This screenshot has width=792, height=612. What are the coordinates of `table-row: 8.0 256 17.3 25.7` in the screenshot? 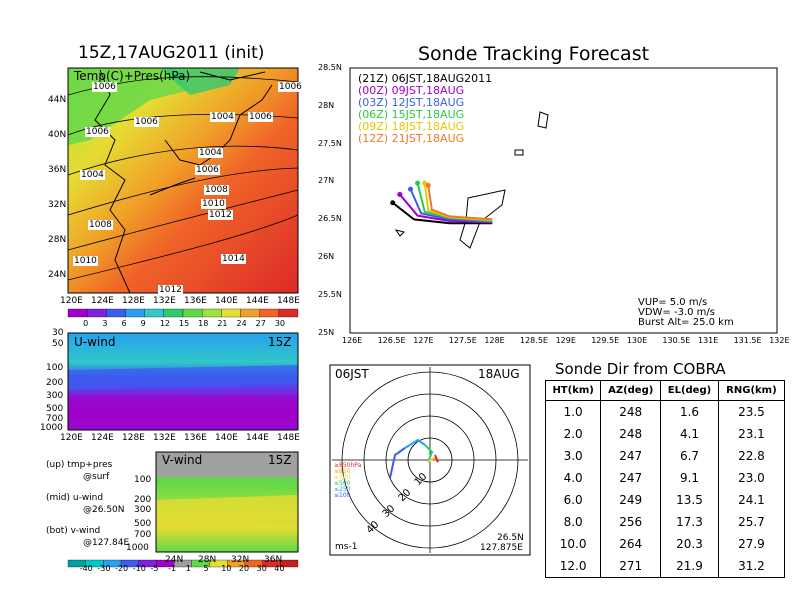 It's located at (665, 522).